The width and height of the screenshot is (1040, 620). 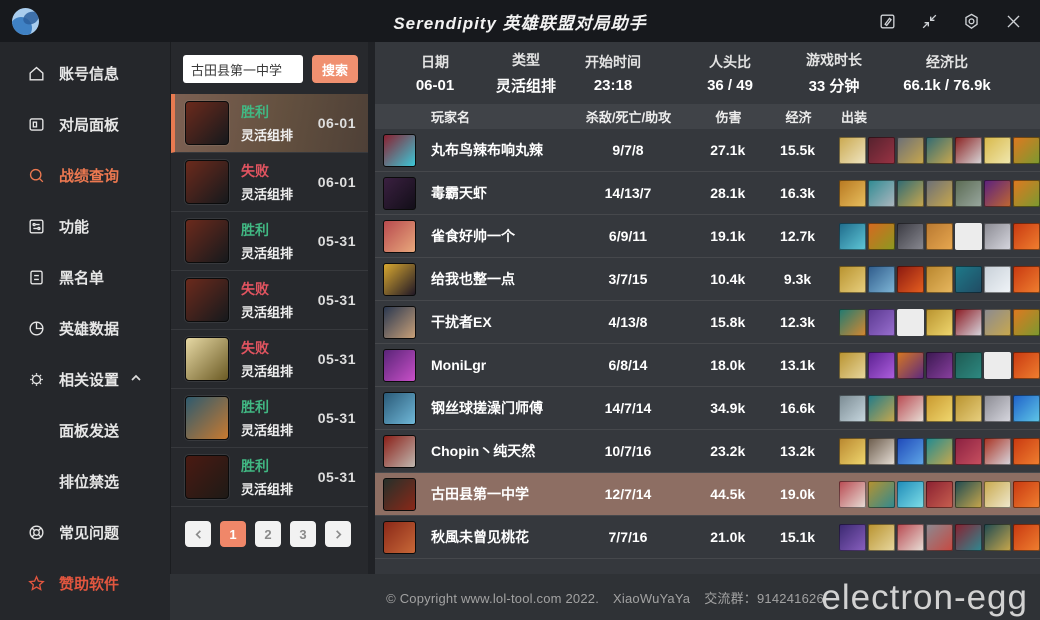 What do you see at coordinates (707, 236) in the screenshot?
I see `player-row: 雀食好帅一个 6/9/11 19.1k 12.7k` at bounding box center [707, 236].